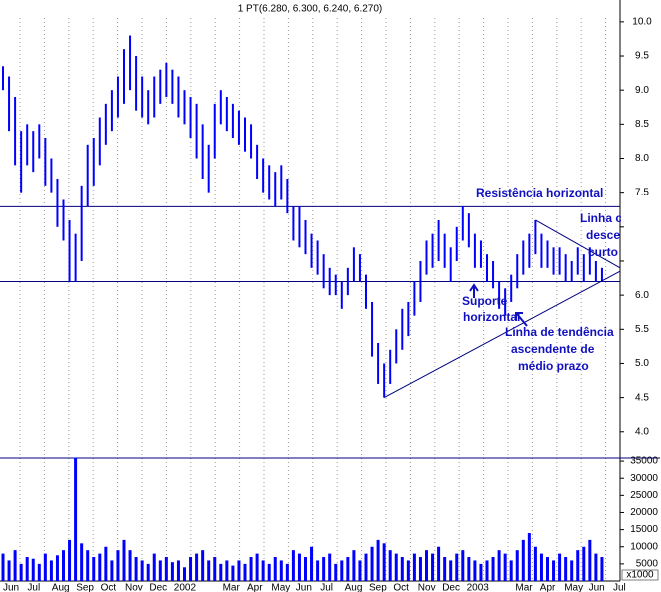 The height and width of the screenshot is (592, 661). What do you see at coordinates (521, 319) in the screenshot?
I see `arrow` at bounding box center [521, 319].